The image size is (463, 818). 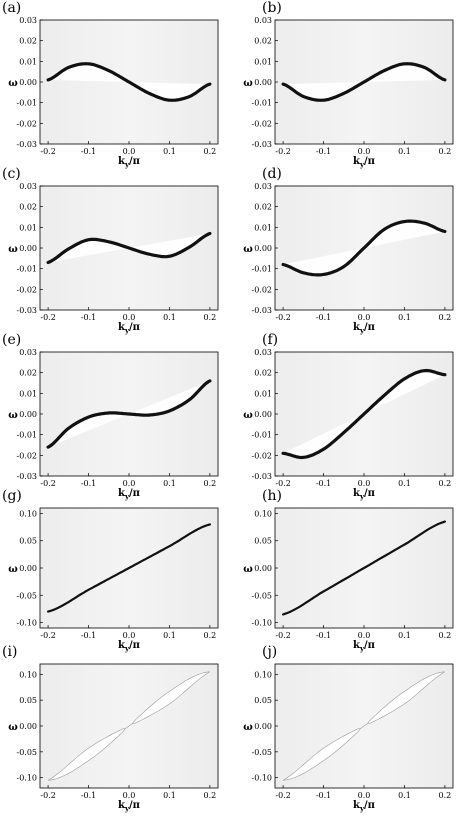 I want to click on white-lobe, so click(x=364, y=726).